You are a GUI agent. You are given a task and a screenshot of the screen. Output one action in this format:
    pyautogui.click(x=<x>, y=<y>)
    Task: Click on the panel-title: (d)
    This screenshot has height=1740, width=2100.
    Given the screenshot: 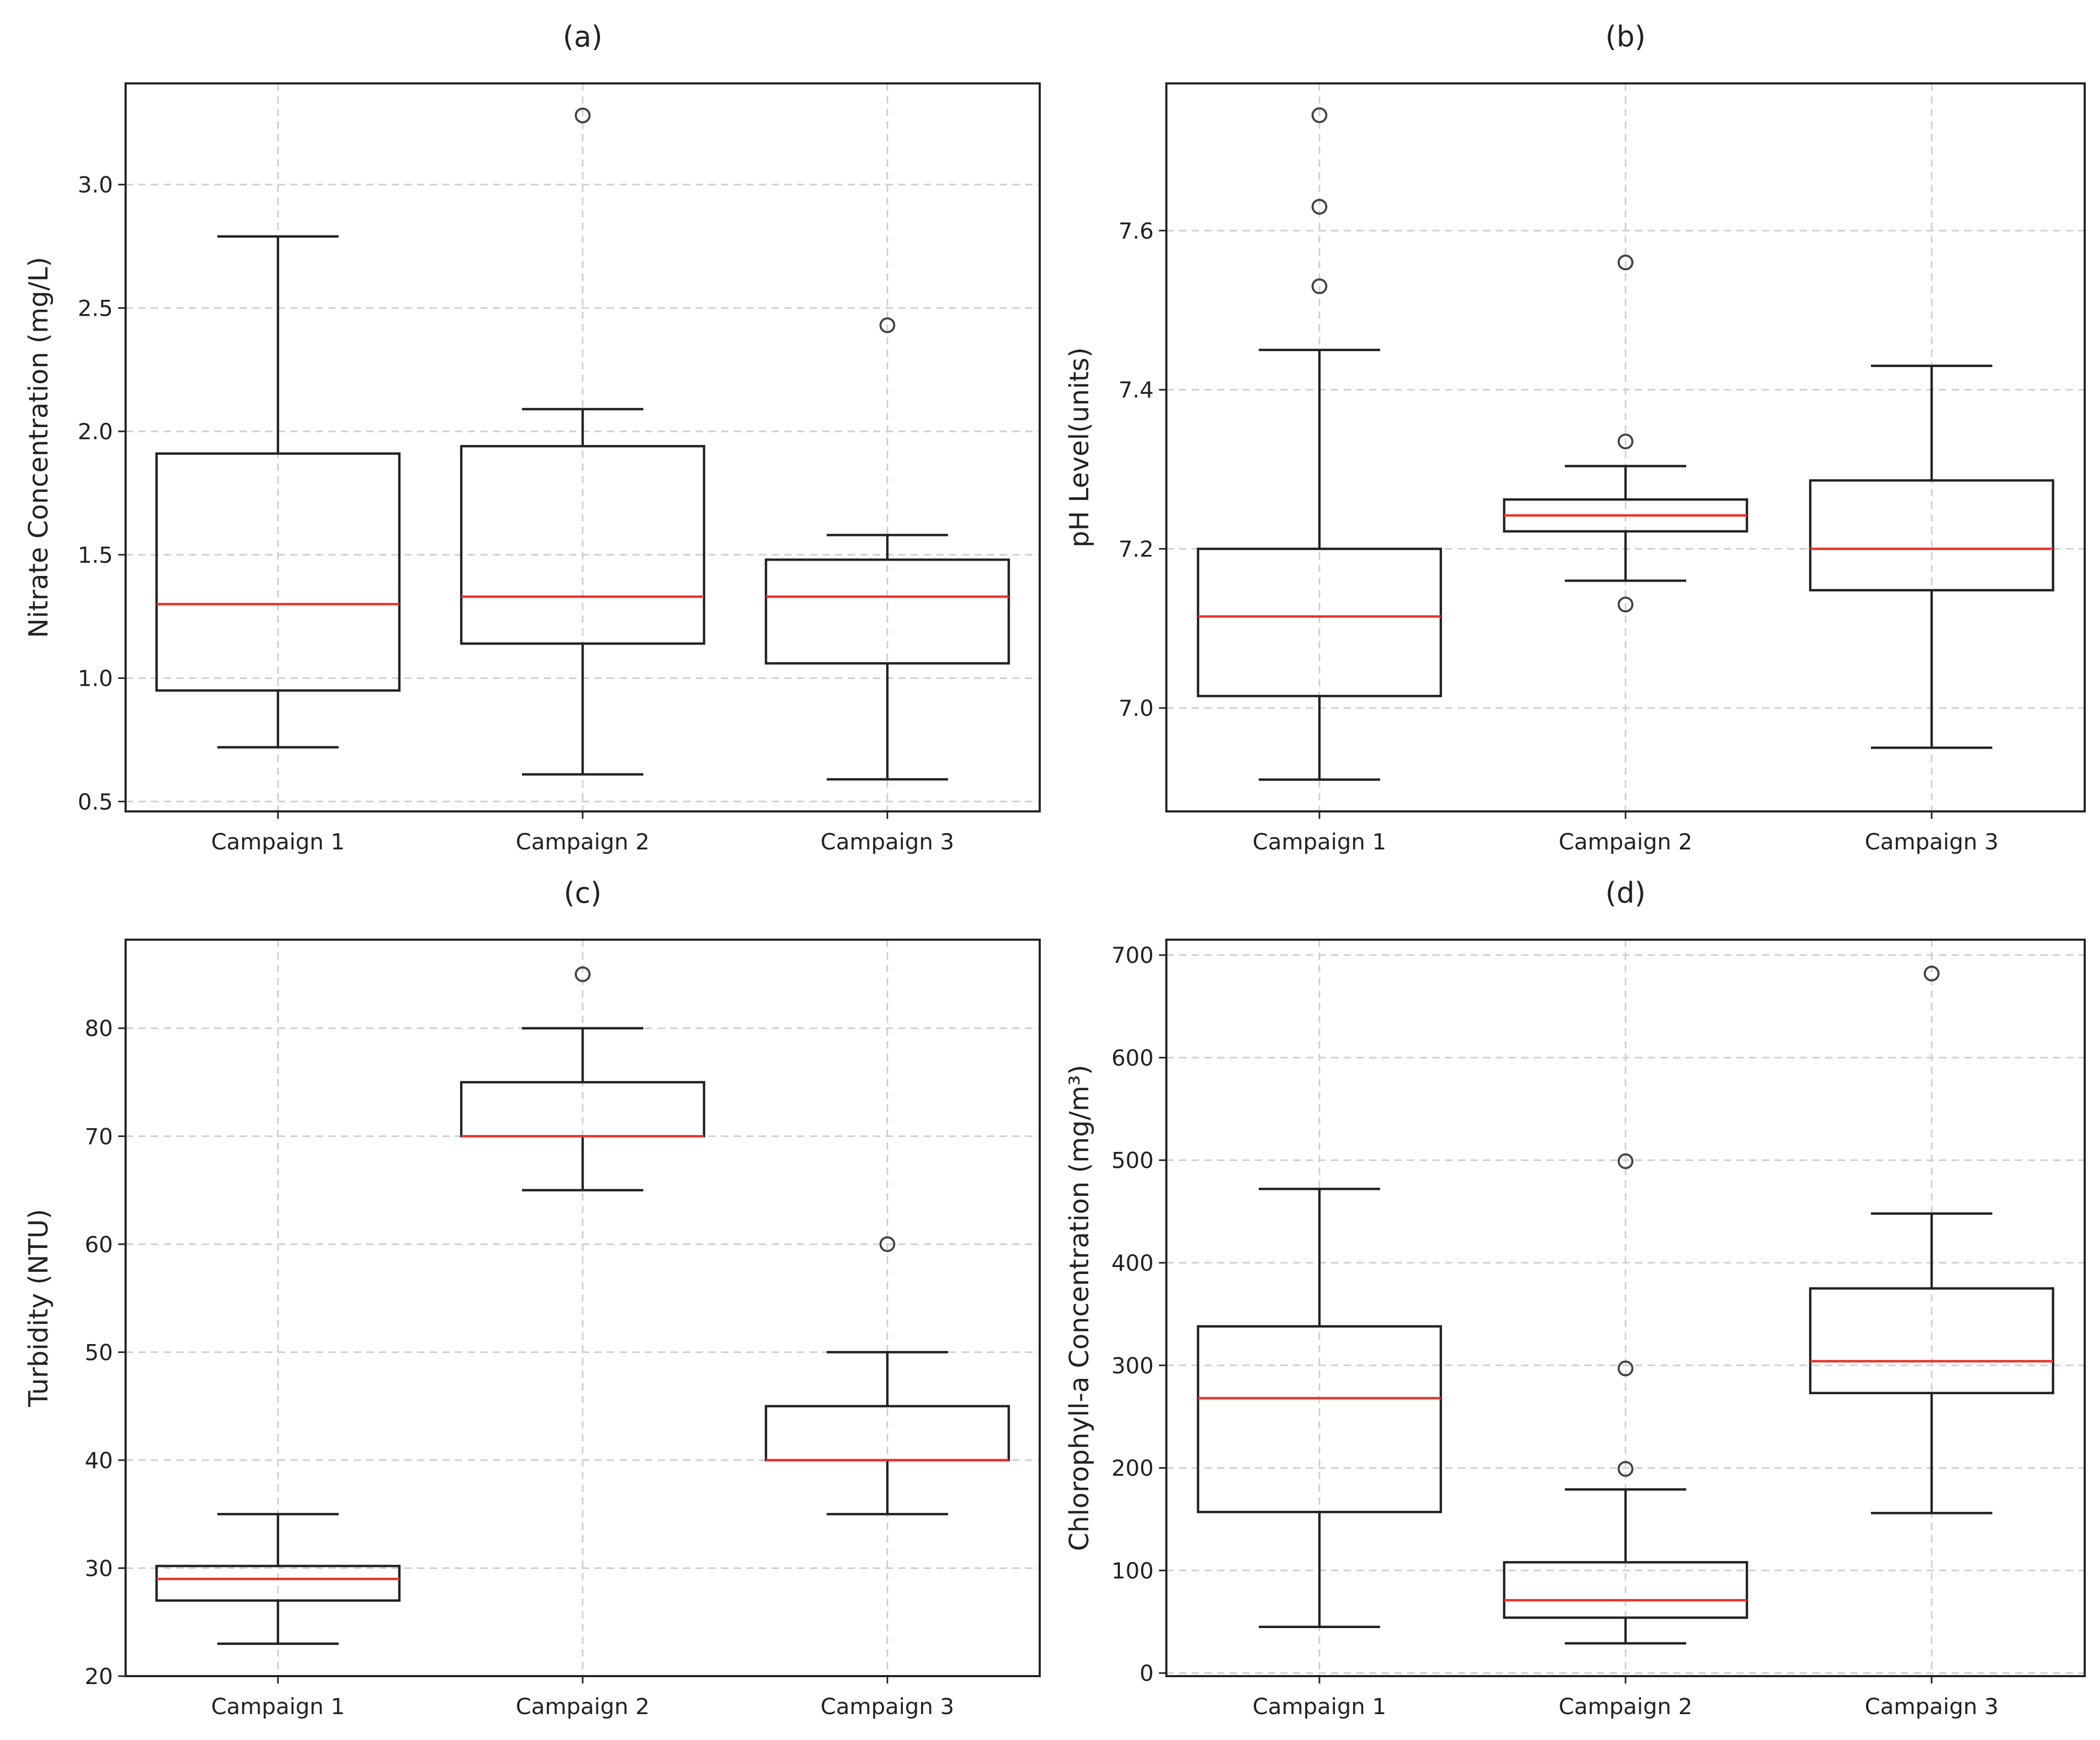 What is the action you would take?
    pyautogui.click(x=1625, y=893)
    